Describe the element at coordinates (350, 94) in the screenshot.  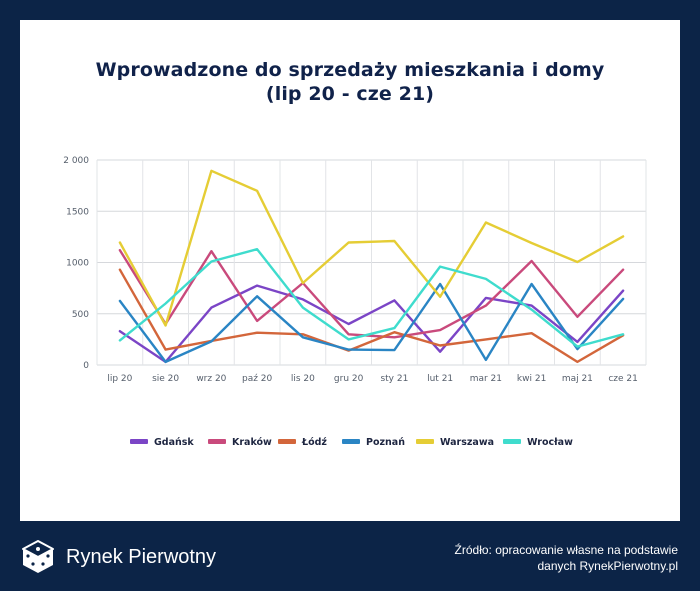
I see `chart-title-line2: (lip 20 - cze 21)` at that location.